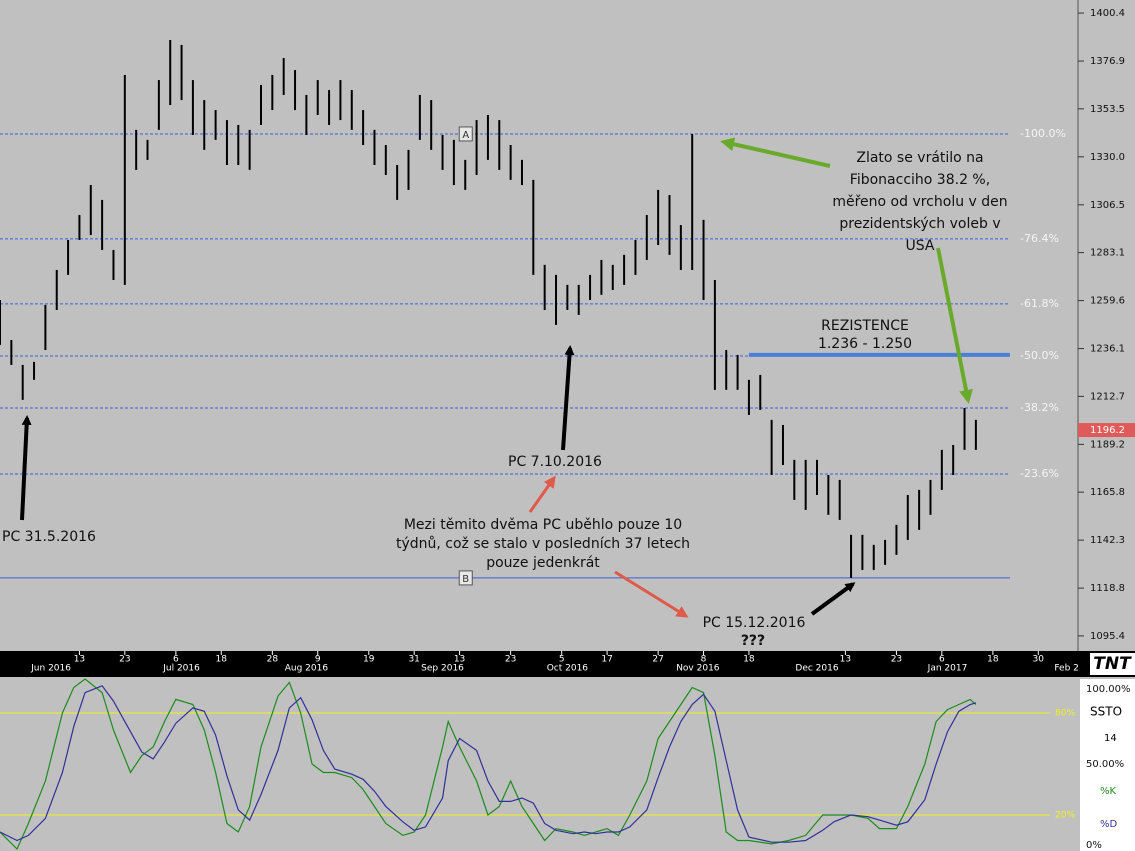 This screenshot has width=1135, height=851. Describe the element at coordinates (1039, 238) in the screenshot. I see `fib-label: -76.4%` at that location.